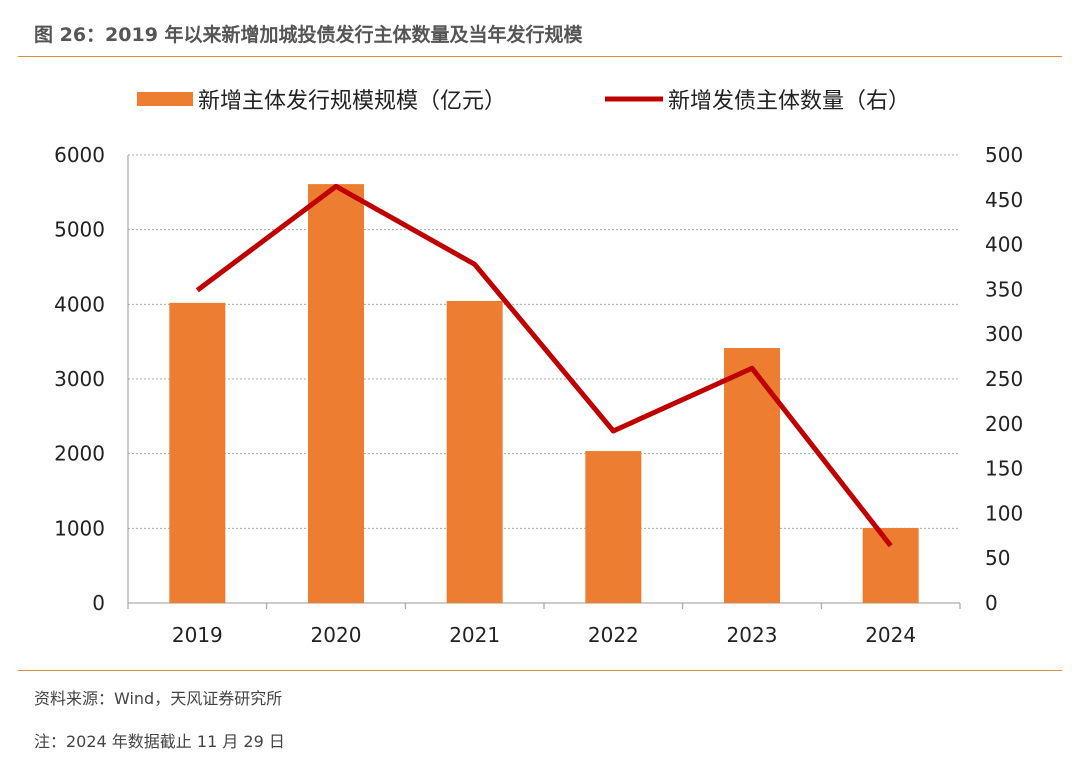 Image resolution: width=1080 pixels, height=763 pixels. Describe the element at coordinates (613, 635) in the screenshot. I see `x-tick-label: 2022` at that location.